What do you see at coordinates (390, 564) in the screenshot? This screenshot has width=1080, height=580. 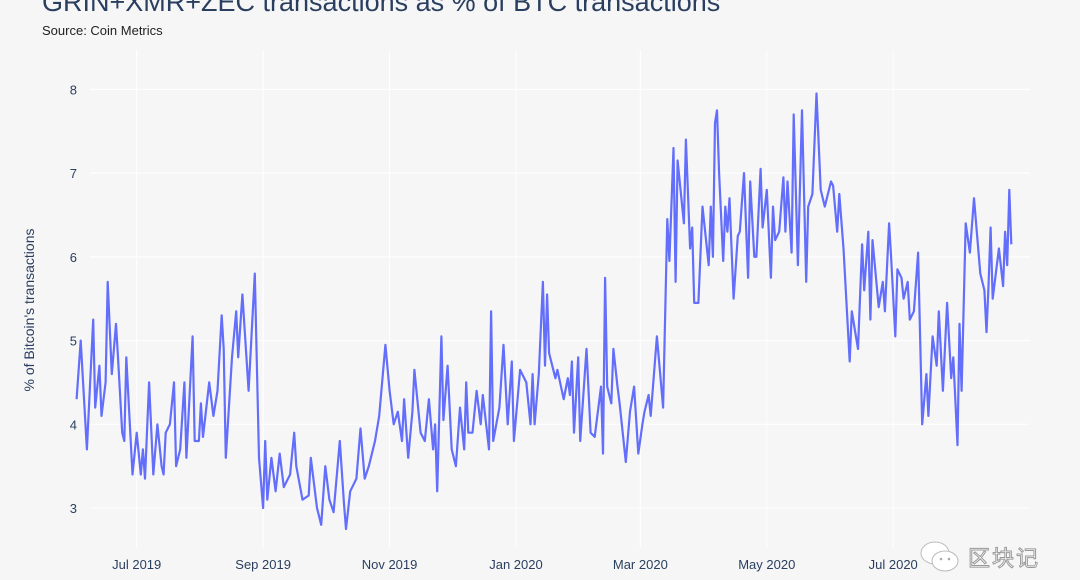 I see `x-tick-label: Nov 2019` at bounding box center [390, 564].